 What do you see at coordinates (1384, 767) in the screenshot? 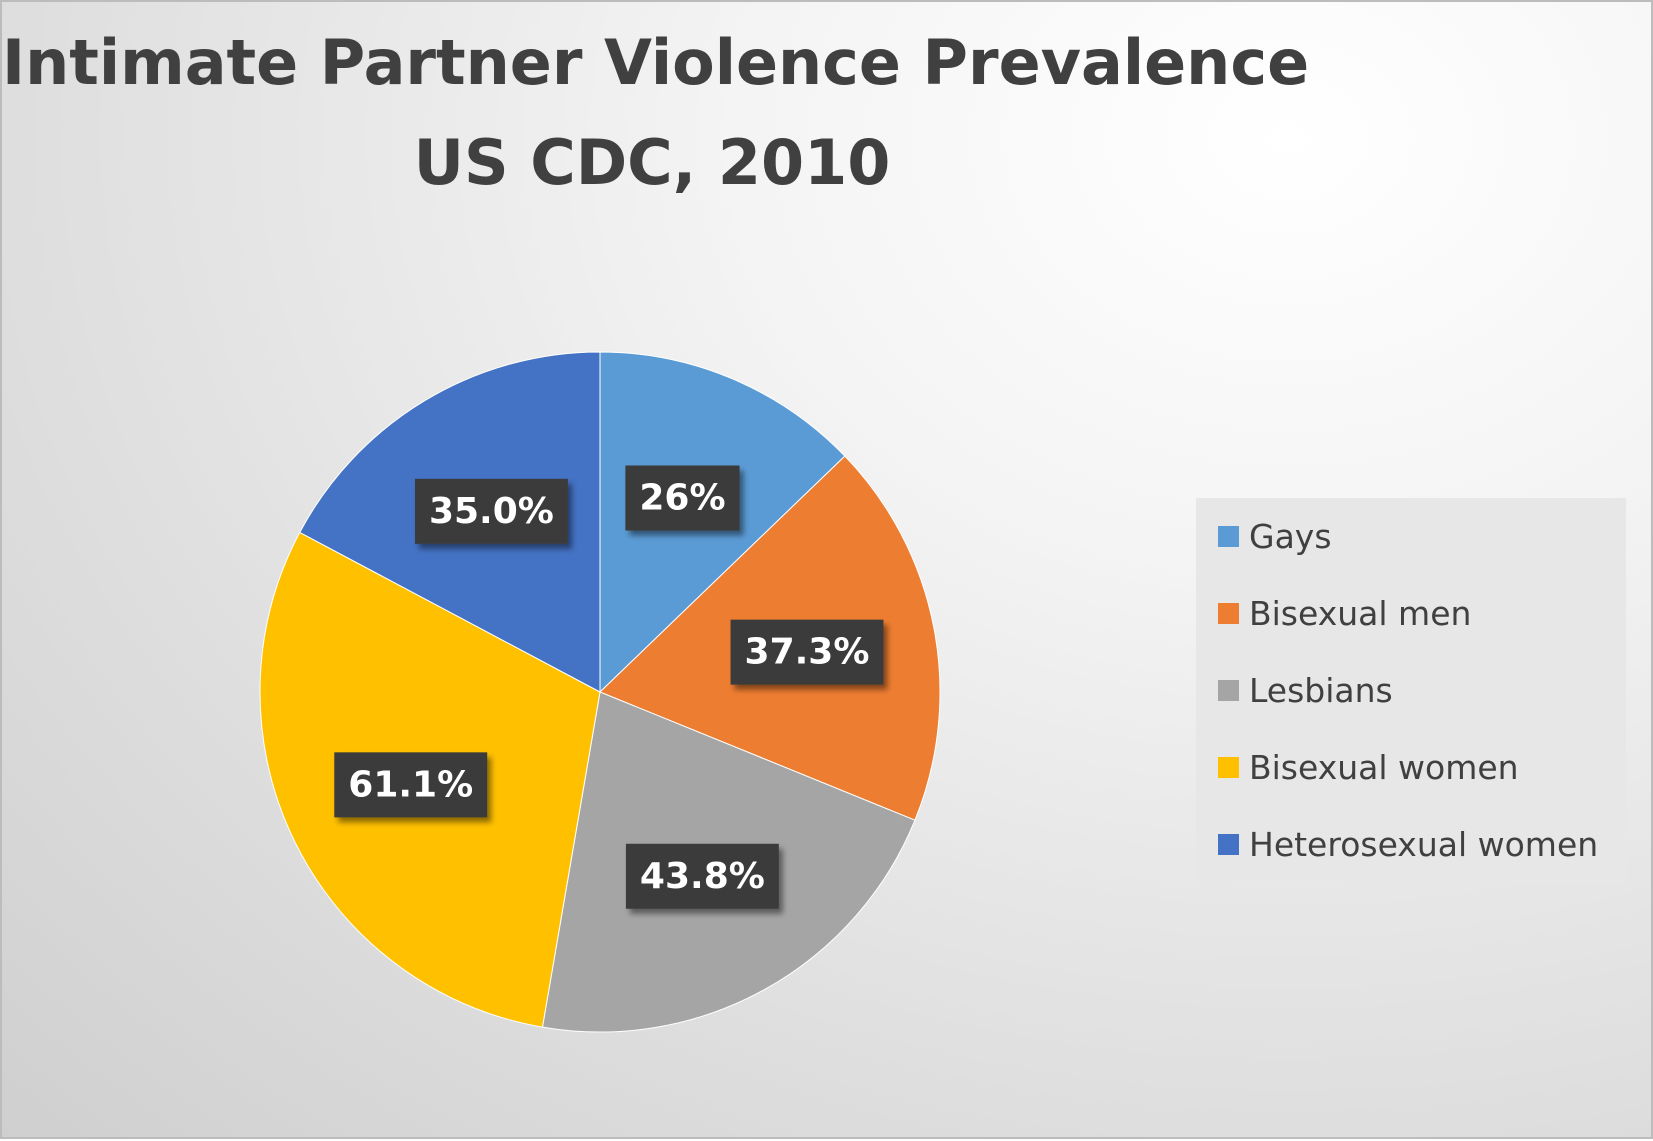
I see `legend-label: Bisexual women` at bounding box center [1384, 767].